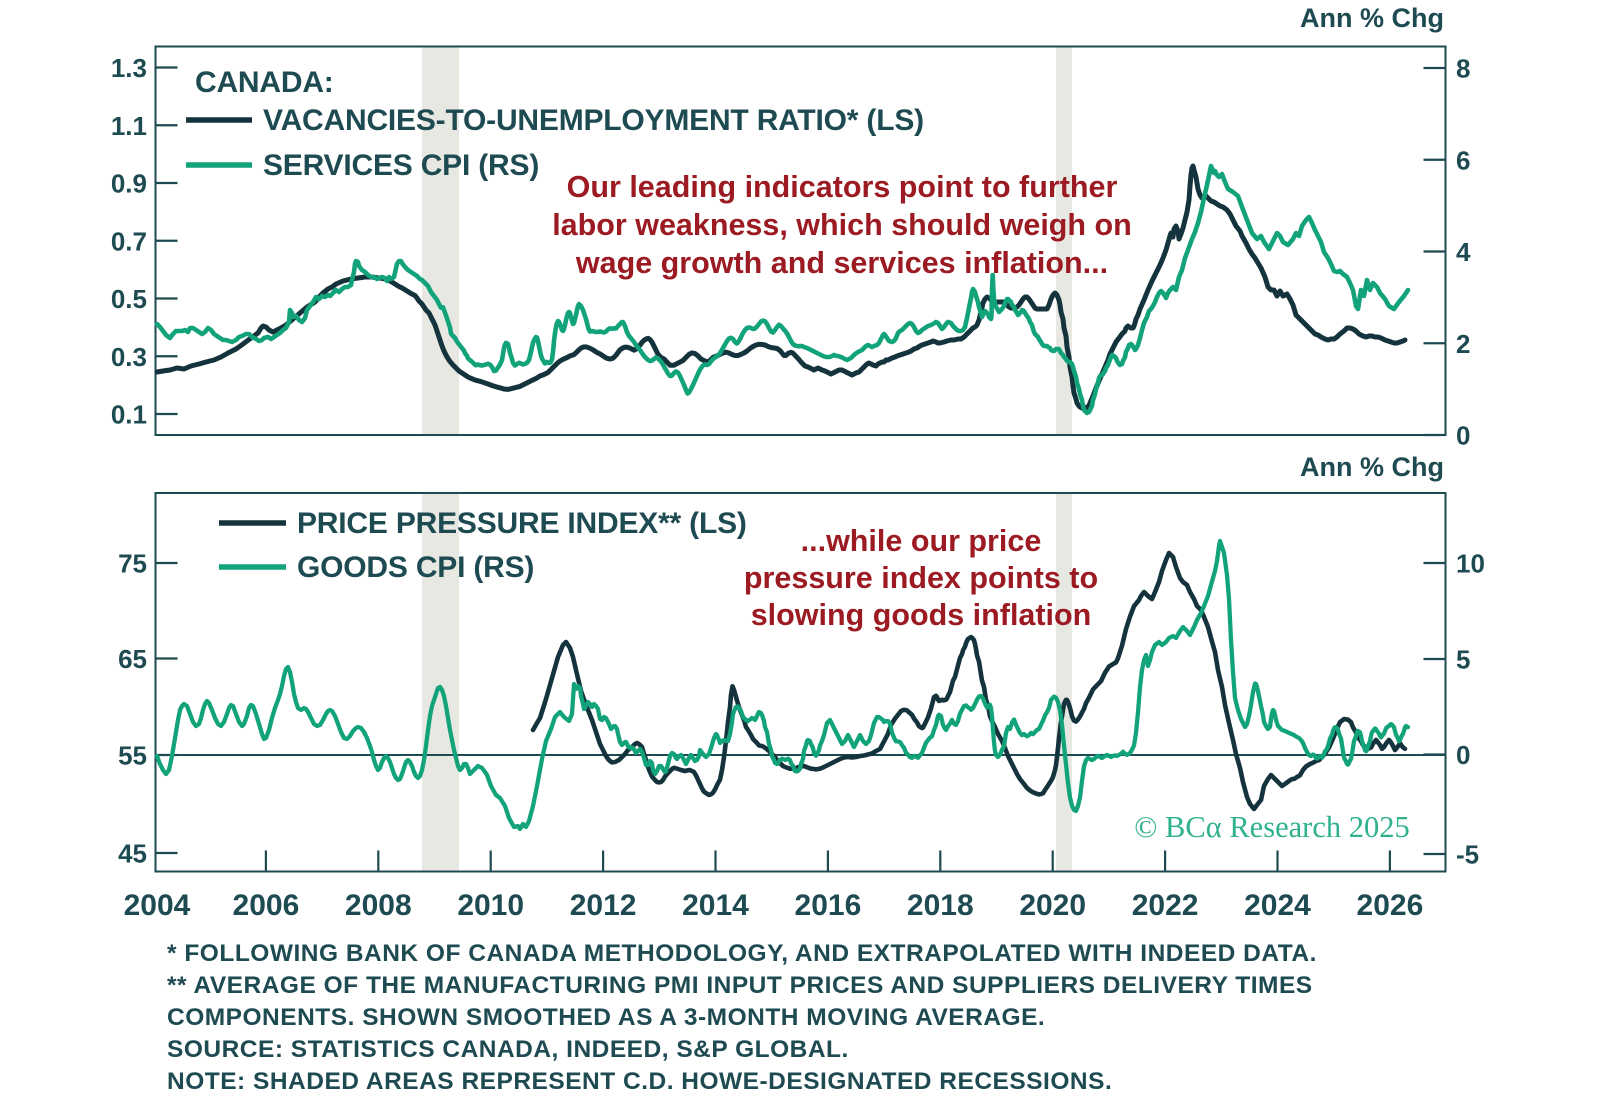 Image resolution: width=1600 pixels, height=1112 pixels. I want to click on svg-text: GOODS CPI (RS), so click(415, 567).